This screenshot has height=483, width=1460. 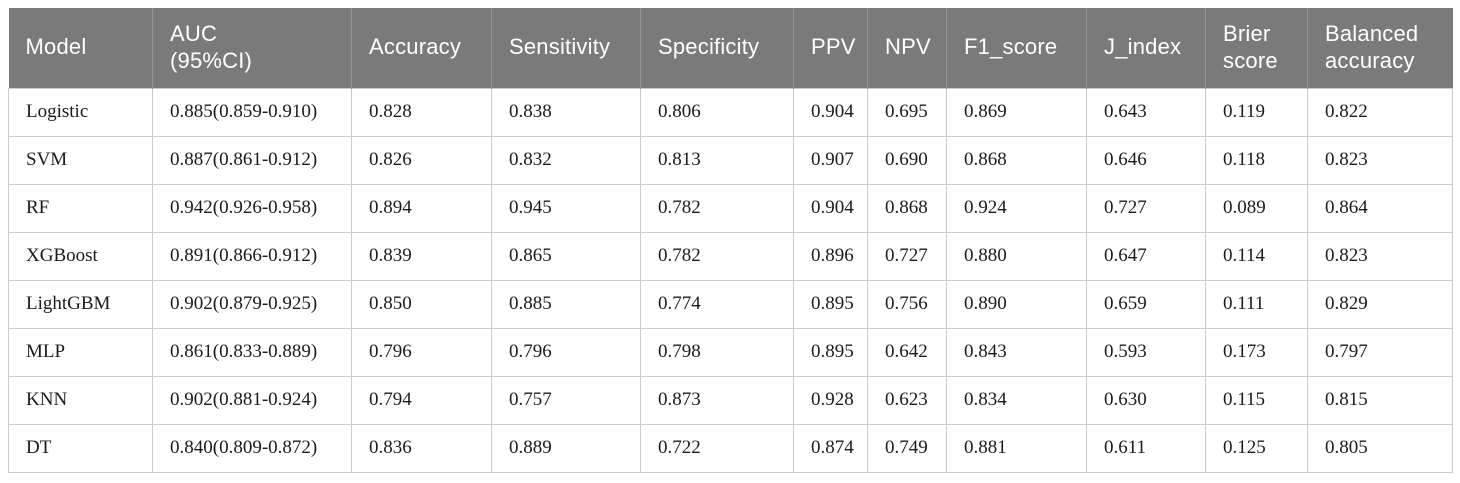 What do you see at coordinates (830, 160) in the screenshot?
I see `cell-ppv: 0.907` at bounding box center [830, 160].